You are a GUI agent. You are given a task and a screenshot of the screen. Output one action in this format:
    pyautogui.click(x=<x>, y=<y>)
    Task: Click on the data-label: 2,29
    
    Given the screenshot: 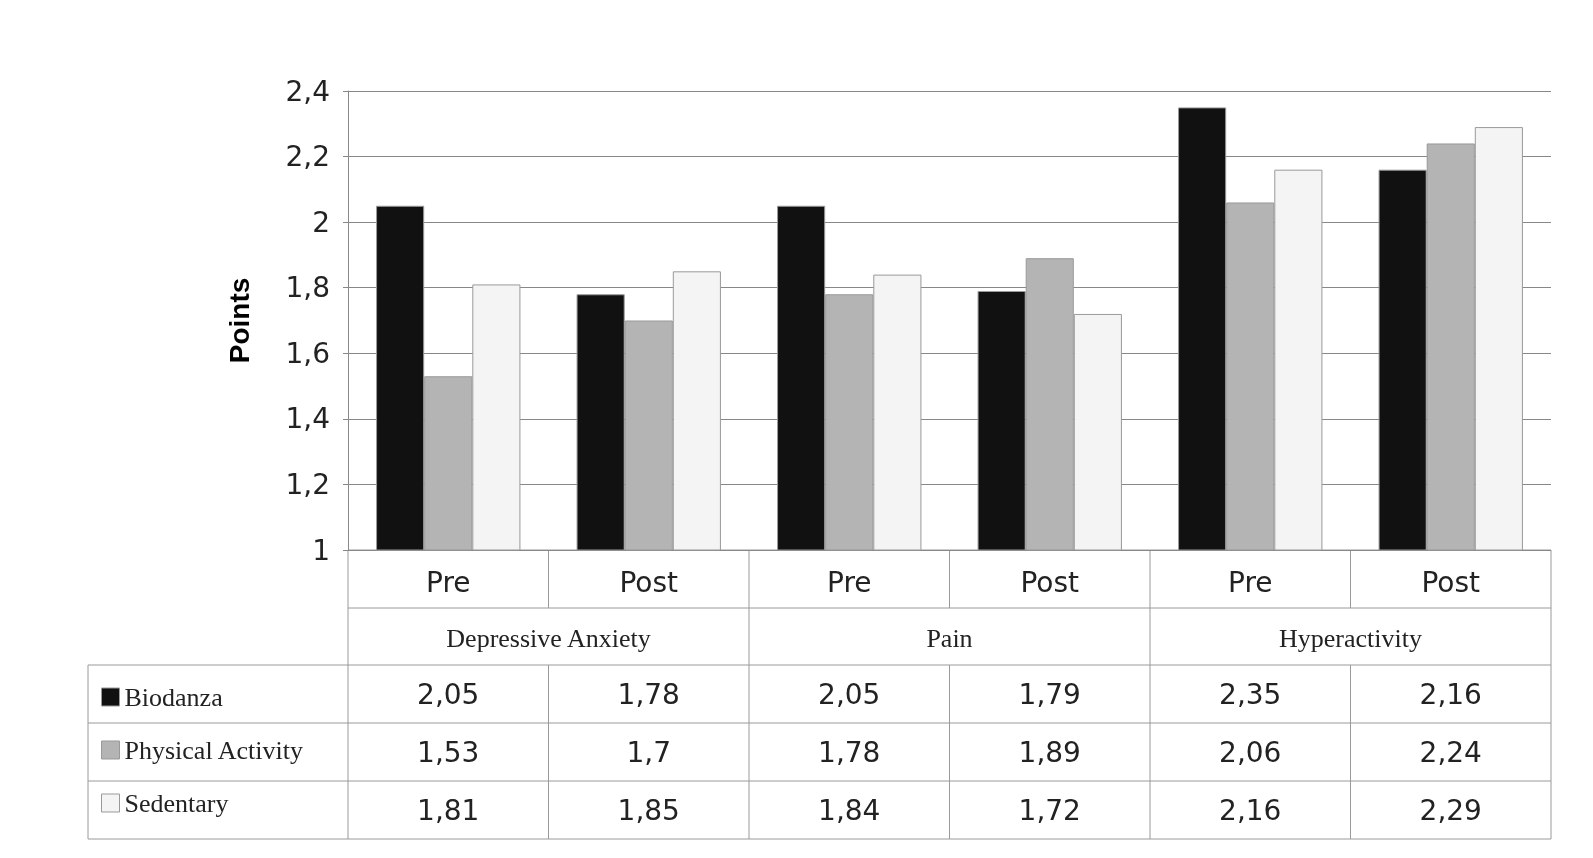 What is the action you would take?
    pyautogui.click(x=1450, y=810)
    